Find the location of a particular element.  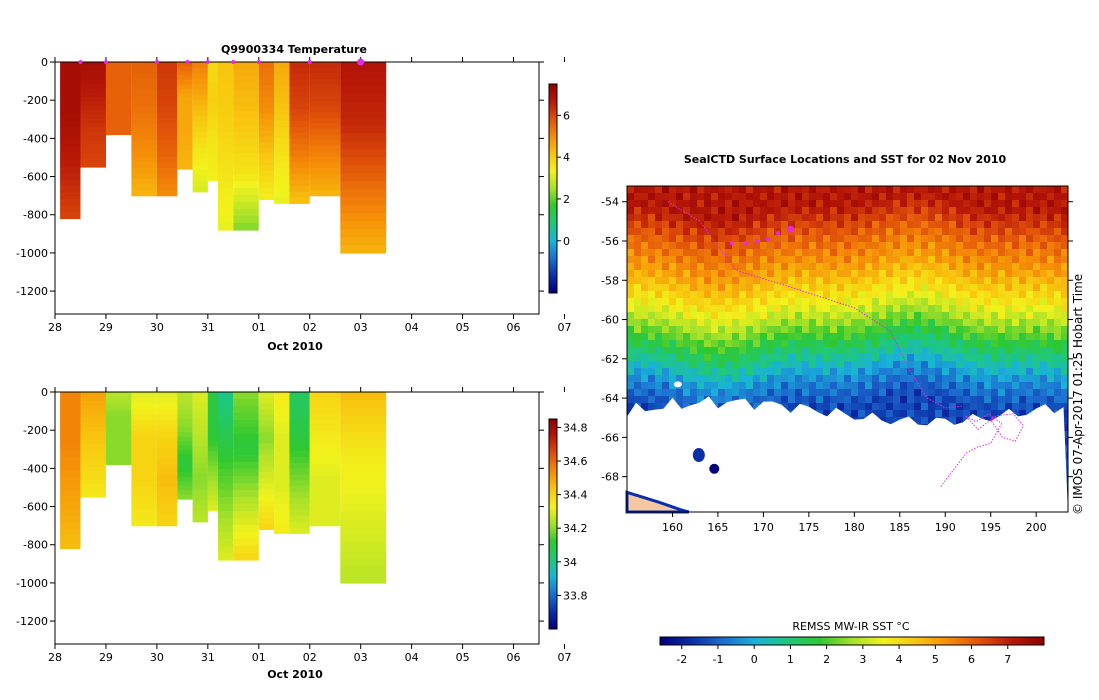

surface-marker is located at coordinates (309, 62).